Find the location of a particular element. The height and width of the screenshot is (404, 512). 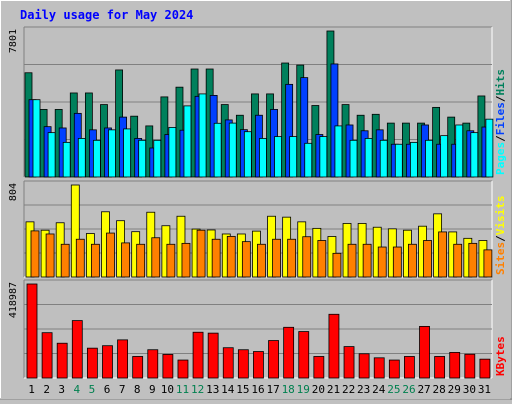

legend-item-sites: Sites is located at coordinates (500, 258).